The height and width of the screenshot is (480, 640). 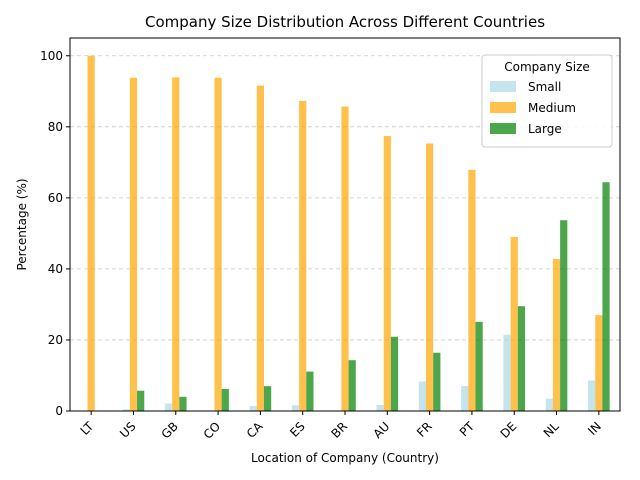 I want to click on x-ticks: LT US GB CO CA ES BR AU FR PT DE NL IN, so click(x=341, y=426).